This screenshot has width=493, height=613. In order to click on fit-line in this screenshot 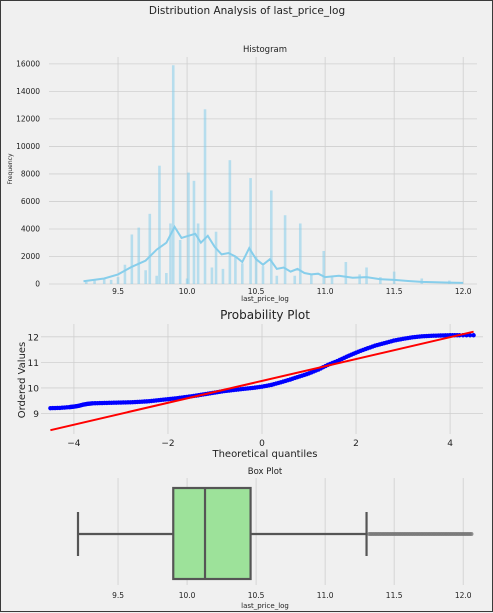, I will do `click(262, 381)`.